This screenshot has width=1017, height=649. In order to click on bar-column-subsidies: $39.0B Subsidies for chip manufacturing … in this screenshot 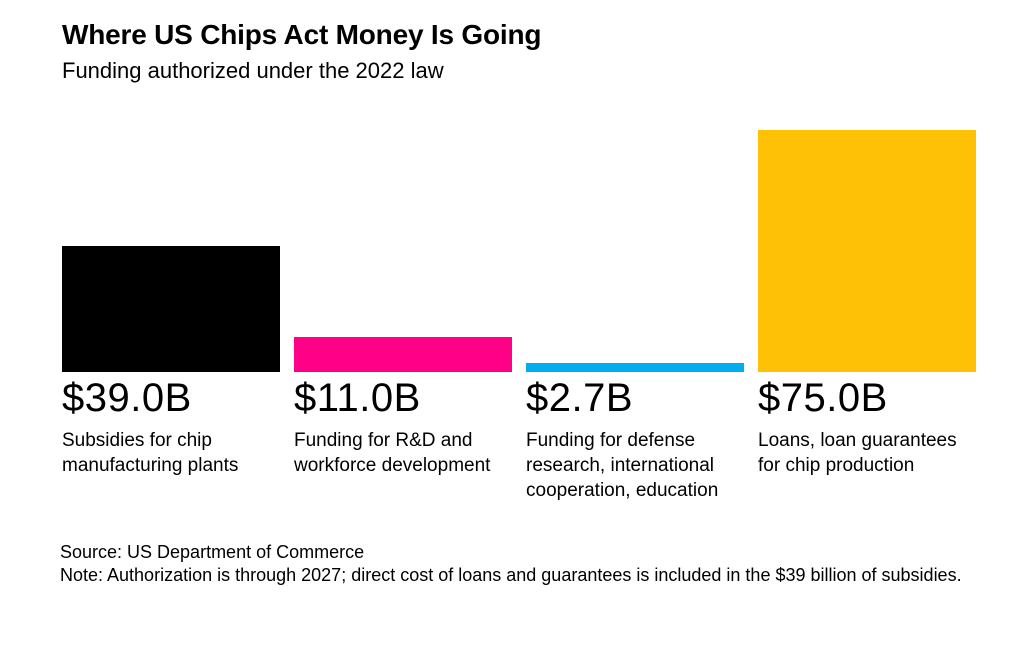, I will do `click(171, 316)`.